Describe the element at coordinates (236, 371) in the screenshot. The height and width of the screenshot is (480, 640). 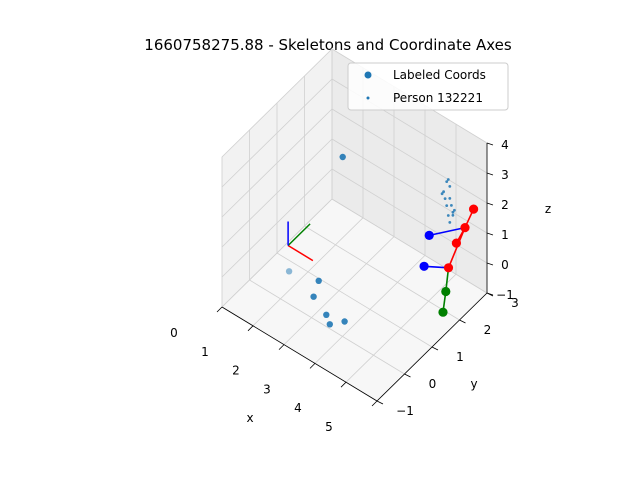
I see `x-tick-label: 2` at that location.